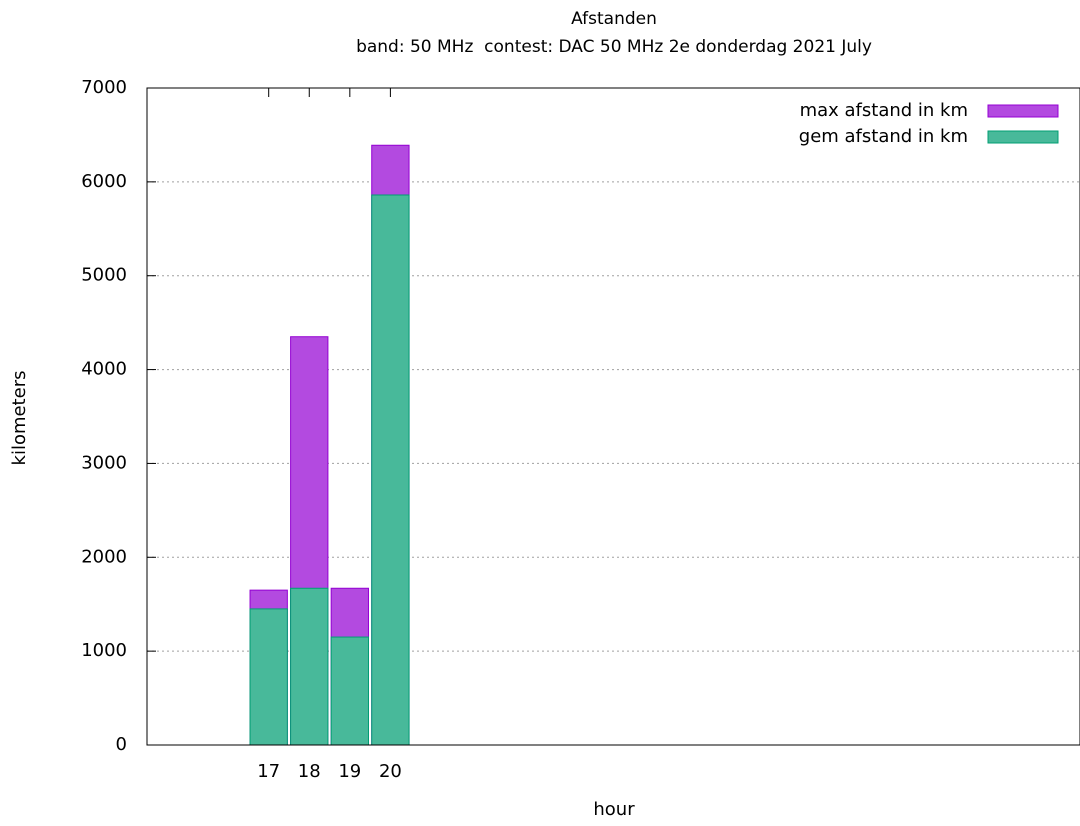  What do you see at coordinates (121, 744) in the screenshot?
I see `y-tick-label: 0` at bounding box center [121, 744].